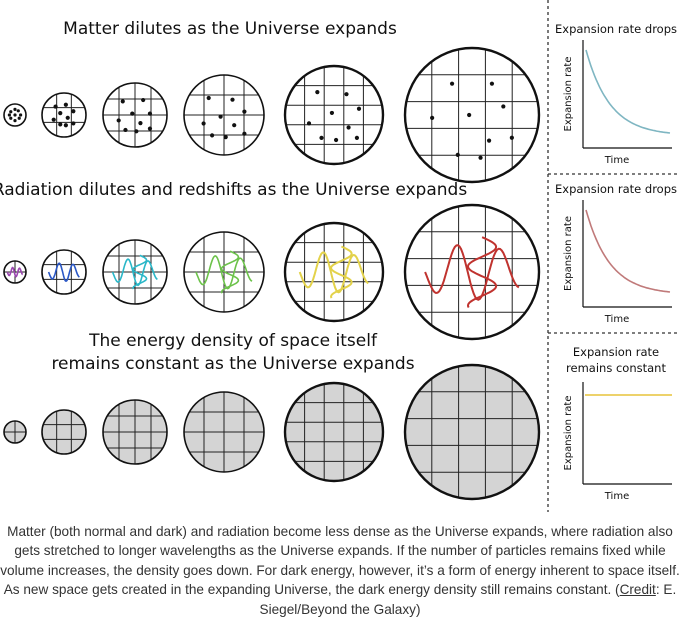  Describe the element at coordinates (617, 590) in the screenshot. I see `credit-open-paren: (` at that location.